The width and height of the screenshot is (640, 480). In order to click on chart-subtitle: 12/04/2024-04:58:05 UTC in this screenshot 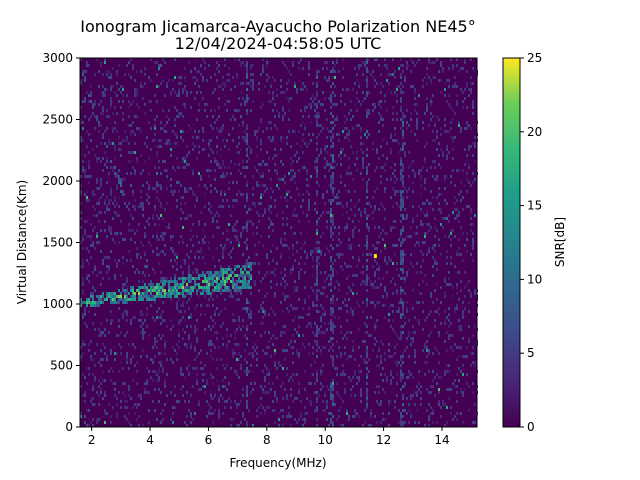, I will do `click(278, 43)`.